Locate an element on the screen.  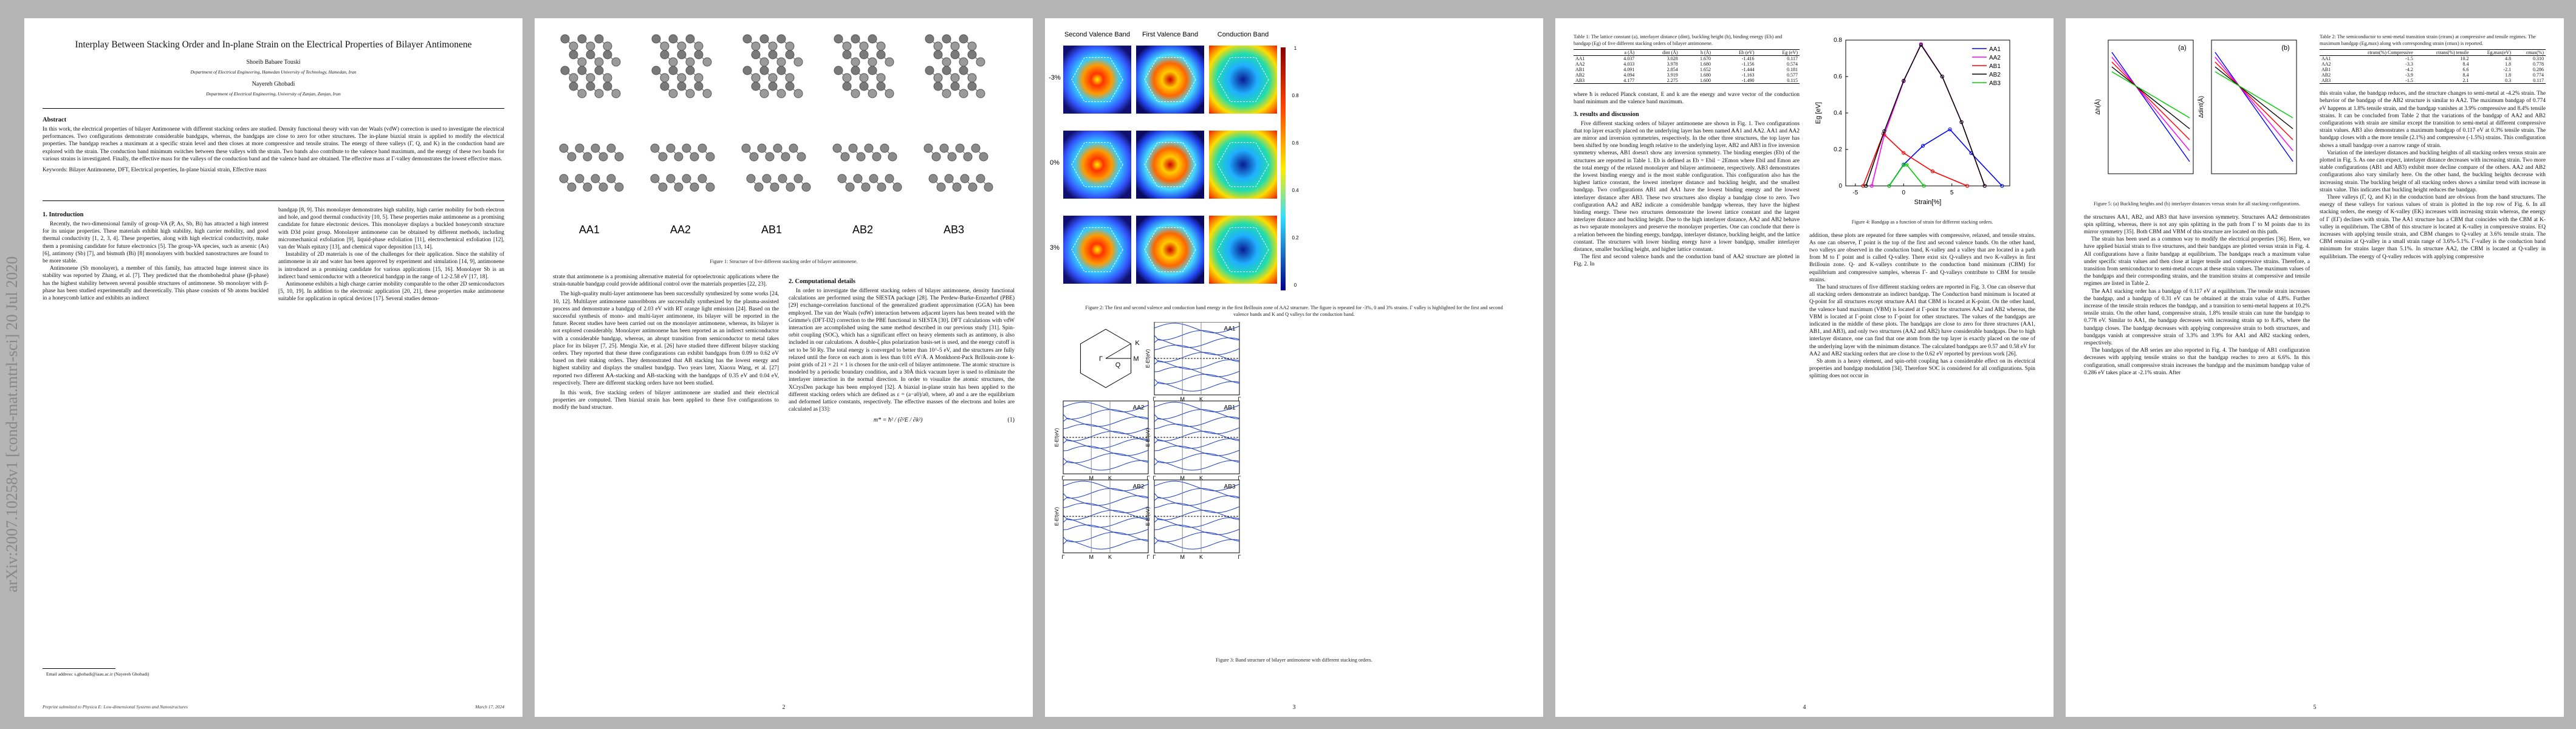
table-cell: 3.919 is located at coordinates (1672, 75).